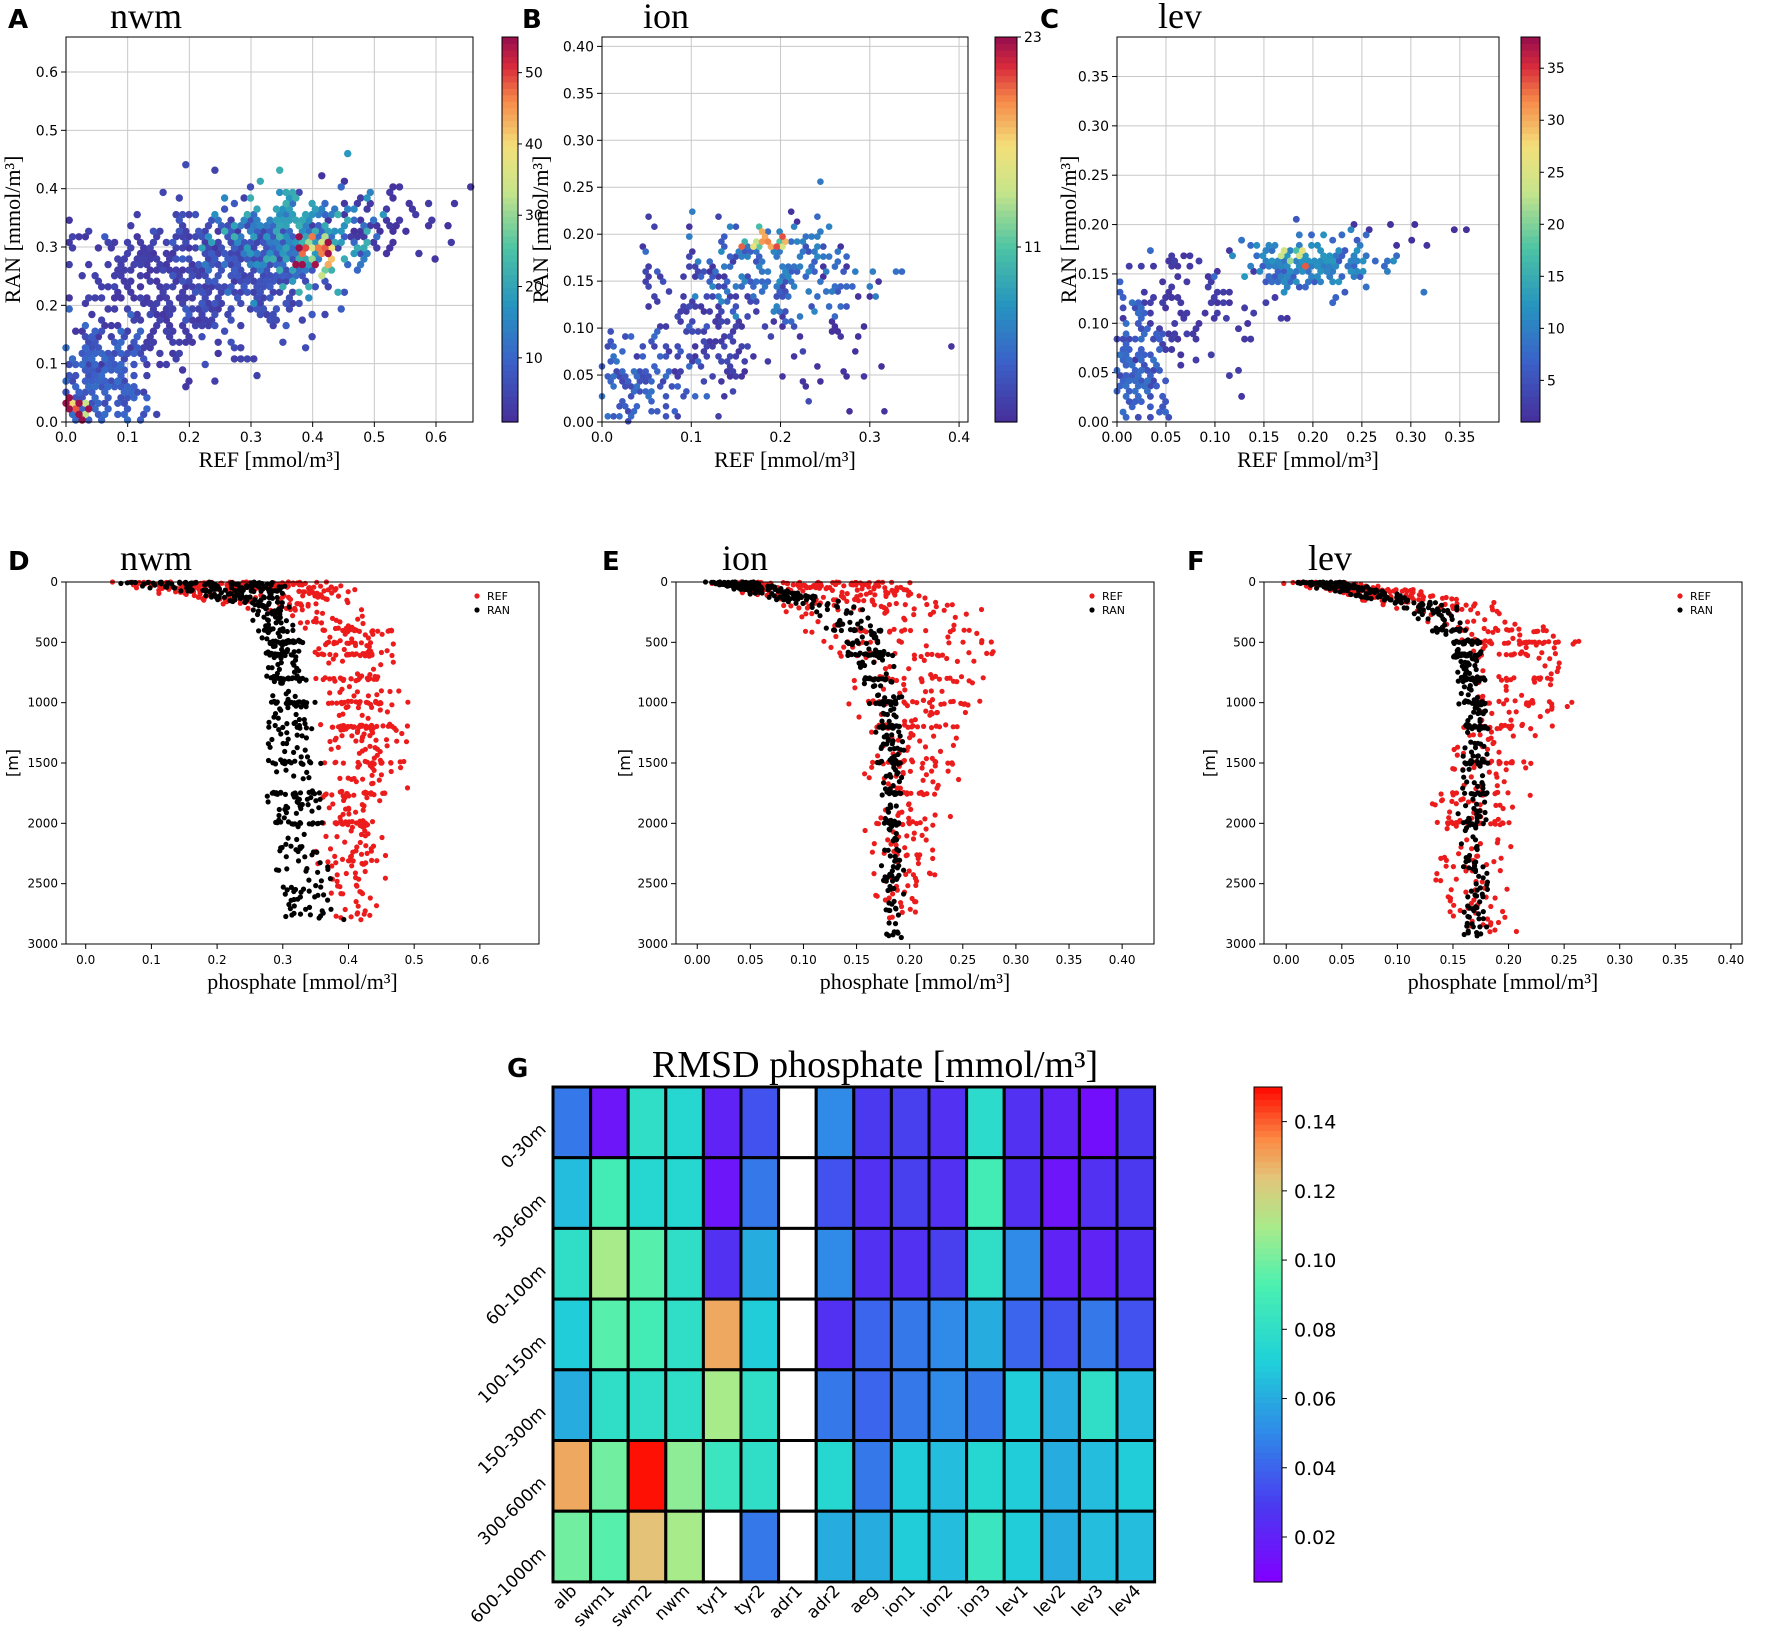  What do you see at coordinates (1453, 960) in the screenshot?
I see `x-tick-label: 0.15` at bounding box center [1453, 960].